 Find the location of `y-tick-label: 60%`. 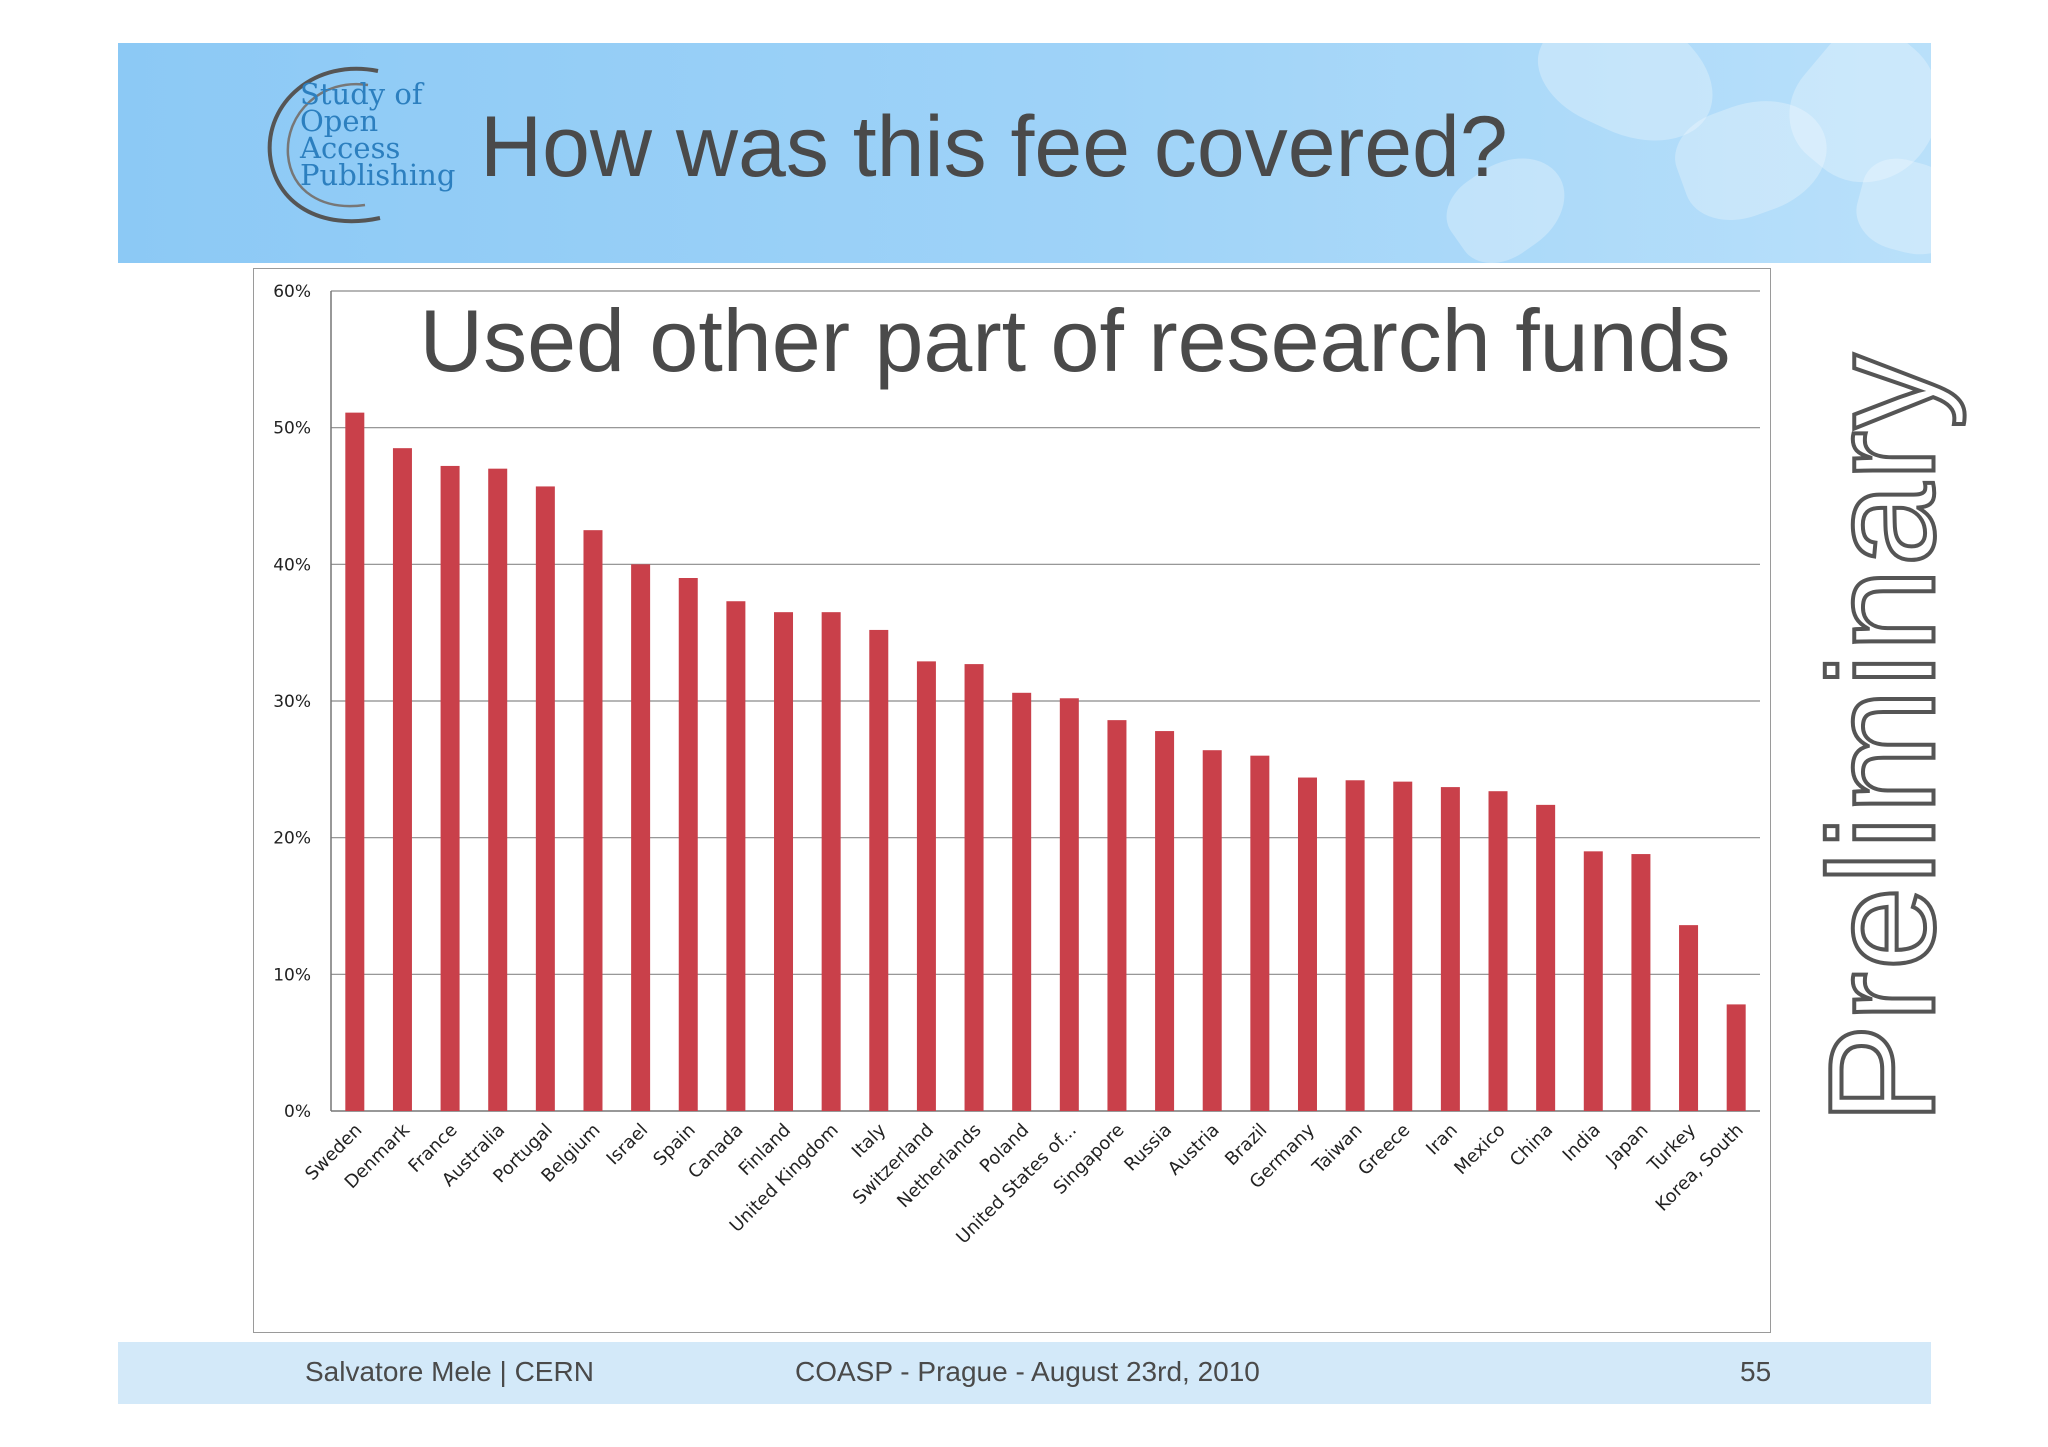

y-tick-label: 60% is located at coordinates (292, 292).